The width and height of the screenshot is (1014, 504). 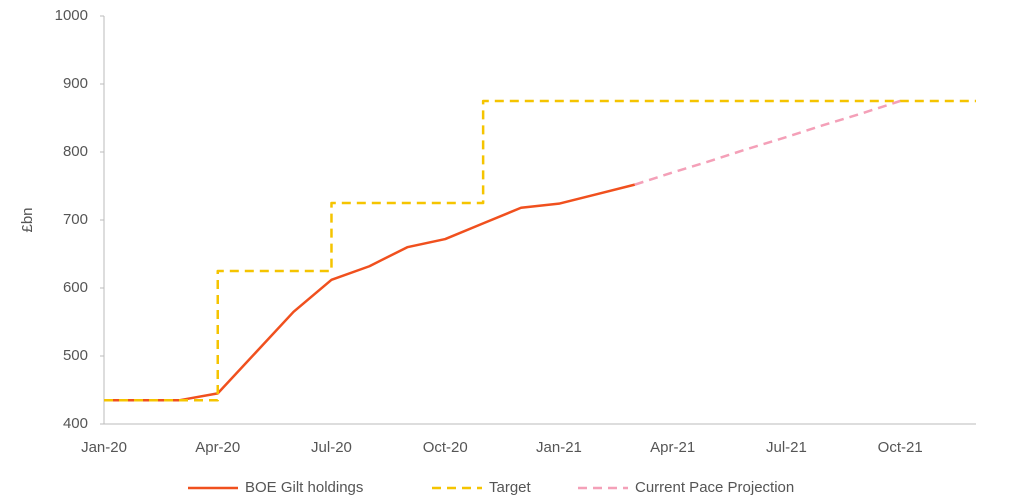 I want to click on x-tick-label: Jan-21, so click(x=559, y=447).